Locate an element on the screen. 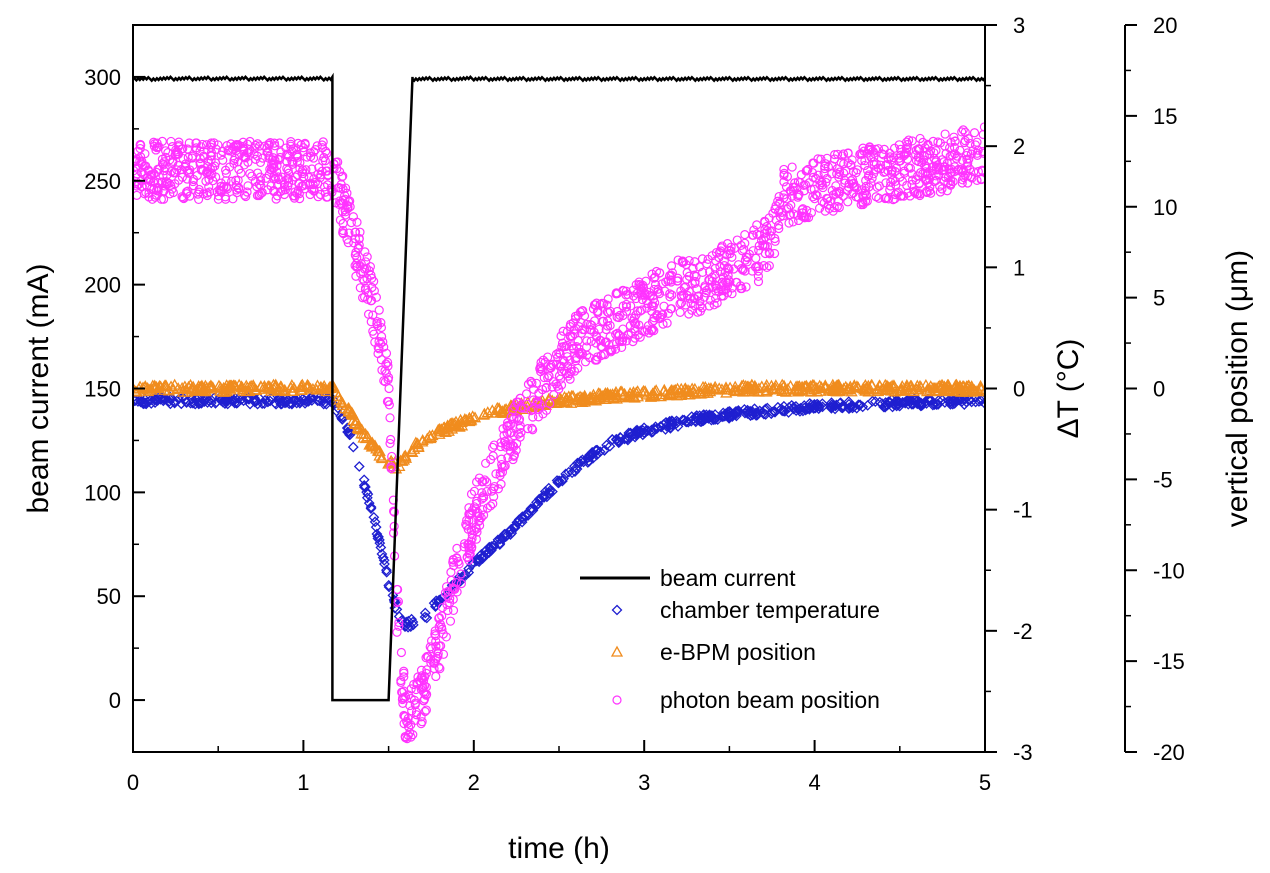 This screenshot has width=1270, height=873. x-tick-label: 2 is located at coordinates (474, 782).